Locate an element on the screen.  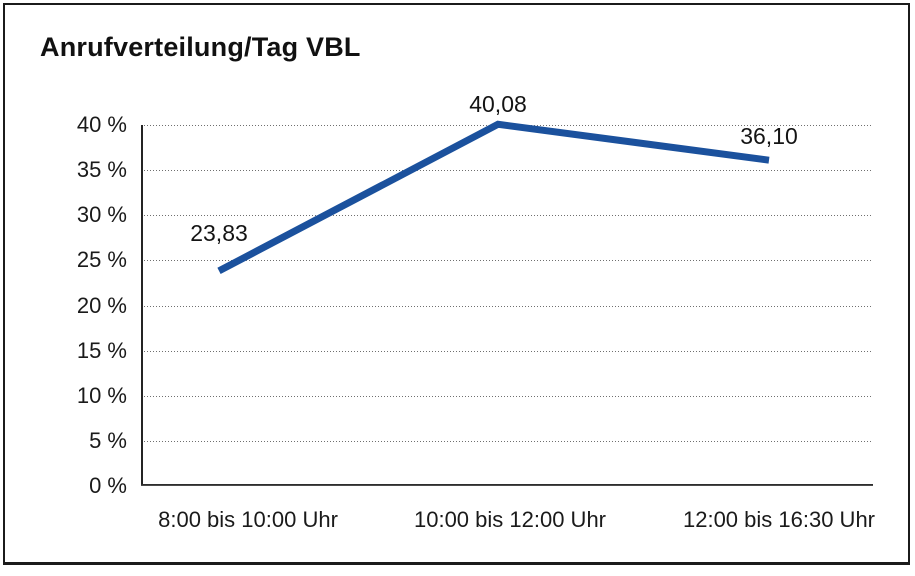
x-axis-line is located at coordinates (507, 485).